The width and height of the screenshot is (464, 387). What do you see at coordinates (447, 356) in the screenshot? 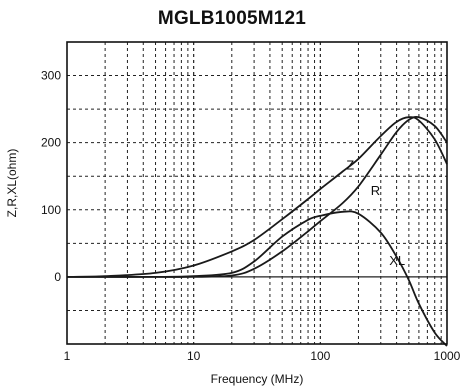
I see `x-tick-label: 1000` at bounding box center [447, 356].